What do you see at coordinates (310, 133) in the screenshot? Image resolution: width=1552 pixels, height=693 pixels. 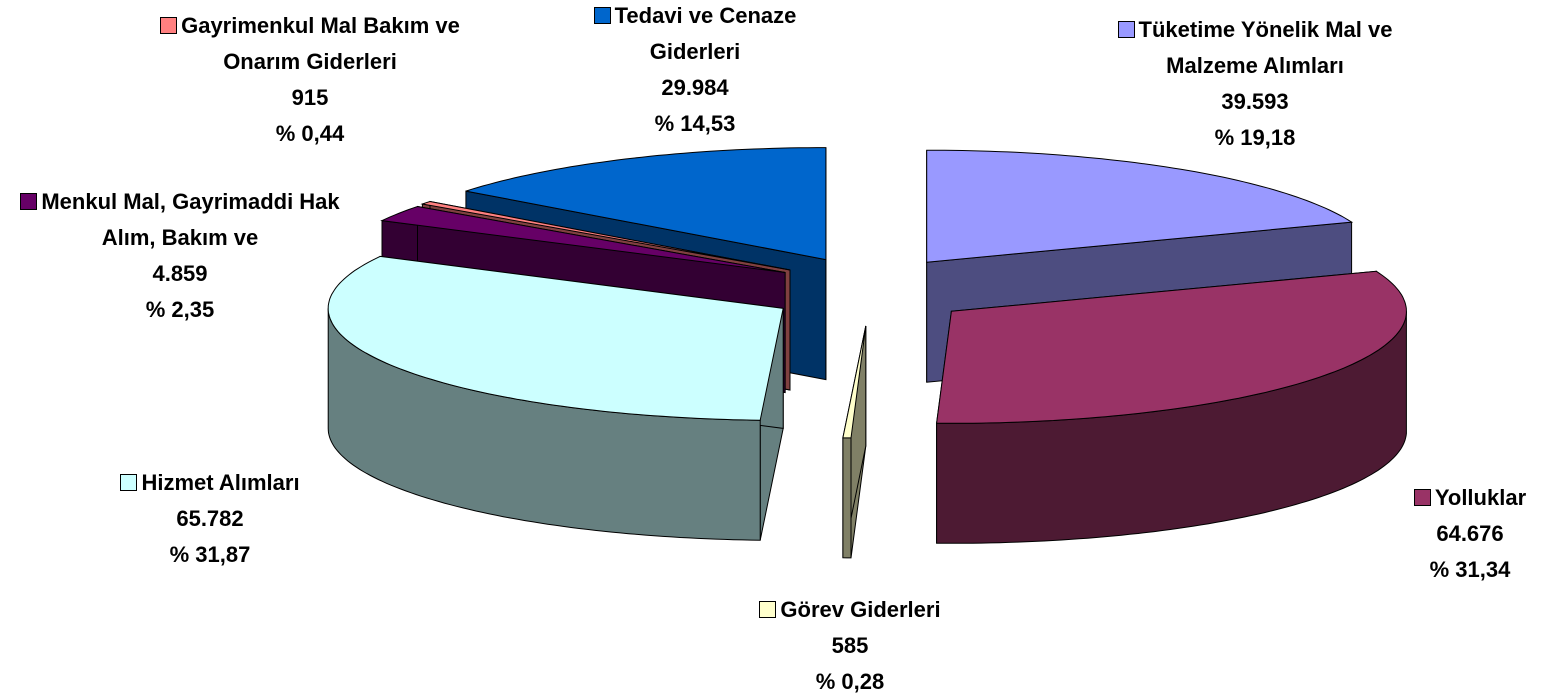 I see `percent-label: % 0,44` at bounding box center [310, 133].